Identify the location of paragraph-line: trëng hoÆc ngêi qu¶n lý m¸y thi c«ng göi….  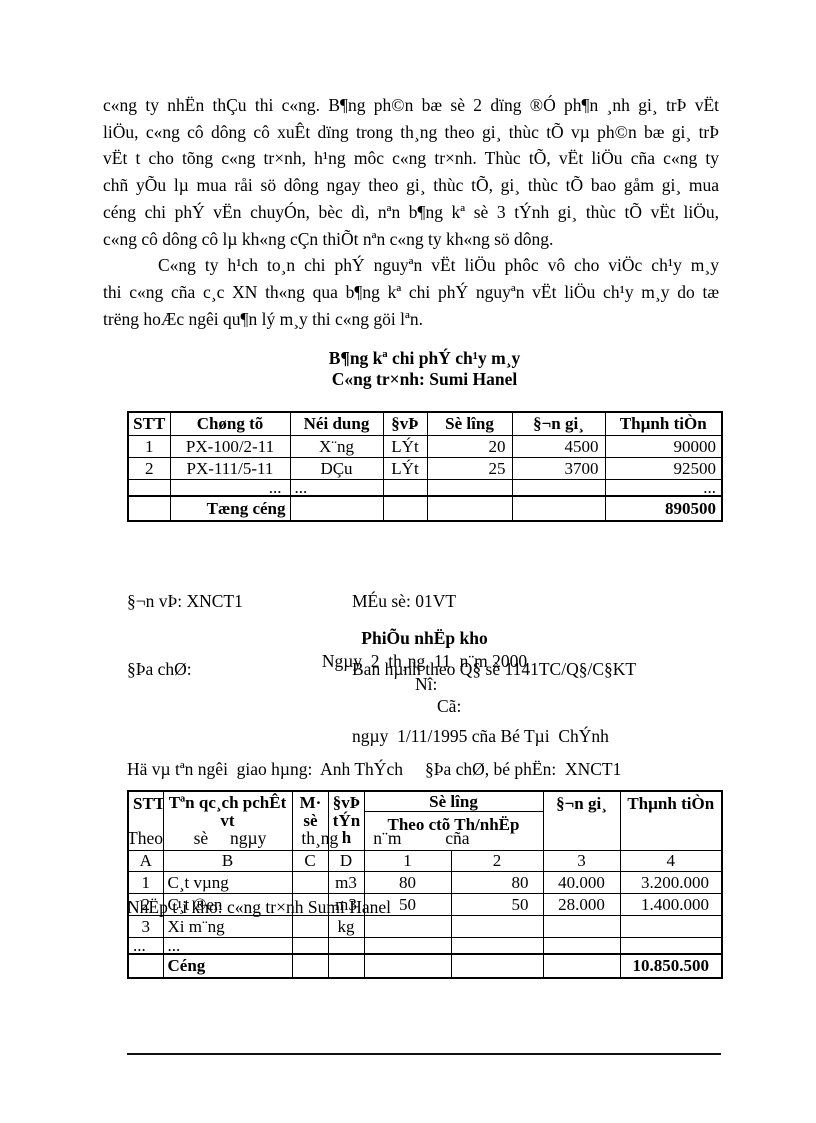
(263, 318).